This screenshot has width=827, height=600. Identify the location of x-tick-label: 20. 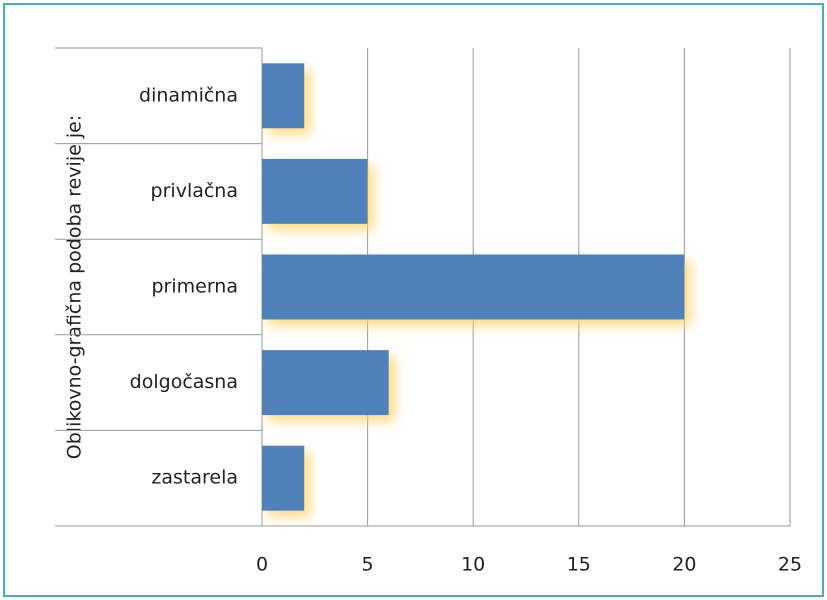
(684, 565).